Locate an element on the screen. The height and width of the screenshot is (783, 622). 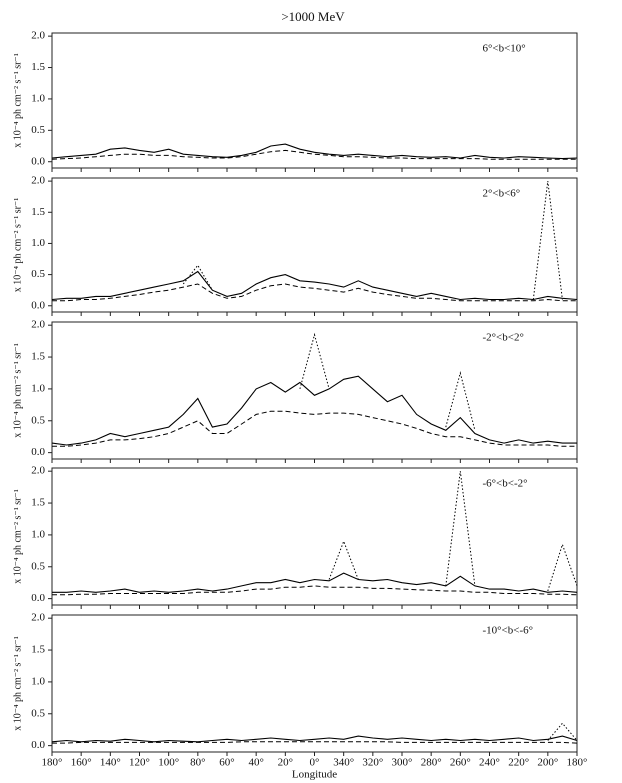
x-tick-label: 260° is located at coordinates (460, 763).